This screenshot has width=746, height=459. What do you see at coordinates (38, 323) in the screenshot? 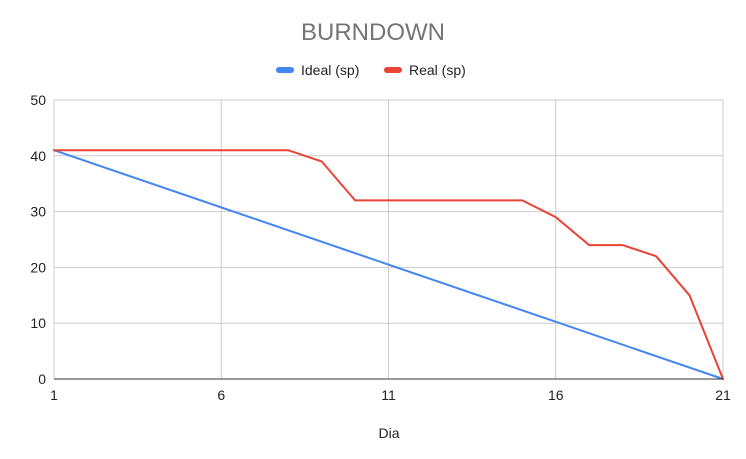
I see `y-tick-label: 10` at bounding box center [38, 323].